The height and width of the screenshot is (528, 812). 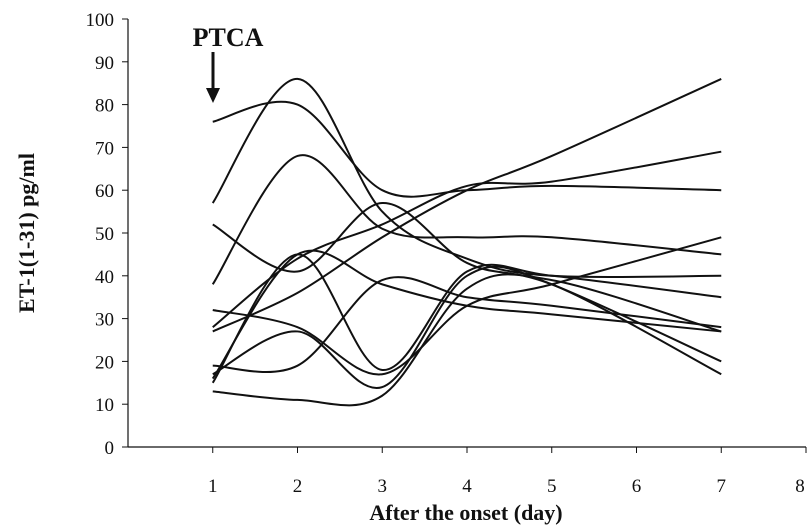 What do you see at coordinates (637, 486) in the screenshot?
I see `x-tick-label: 6` at bounding box center [637, 486].